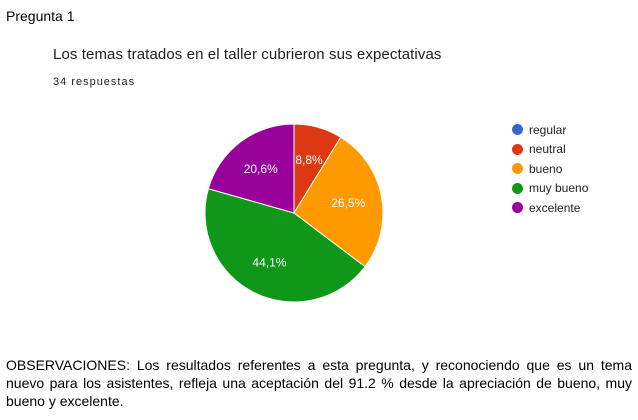  Describe the element at coordinates (309, 160) in the screenshot. I see `pie-label-neutral: 8,8%` at that location.